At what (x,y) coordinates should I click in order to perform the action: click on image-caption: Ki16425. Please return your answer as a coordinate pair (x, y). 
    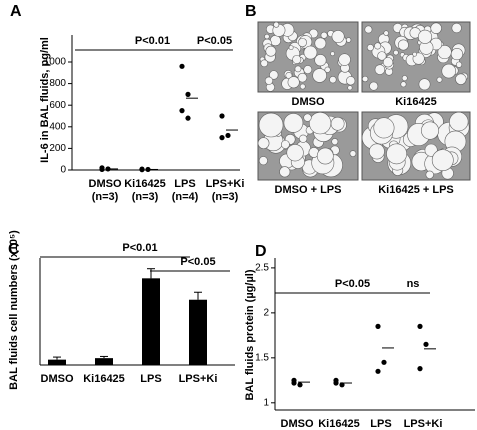
    Looking at the image, I should click on (416, 102).